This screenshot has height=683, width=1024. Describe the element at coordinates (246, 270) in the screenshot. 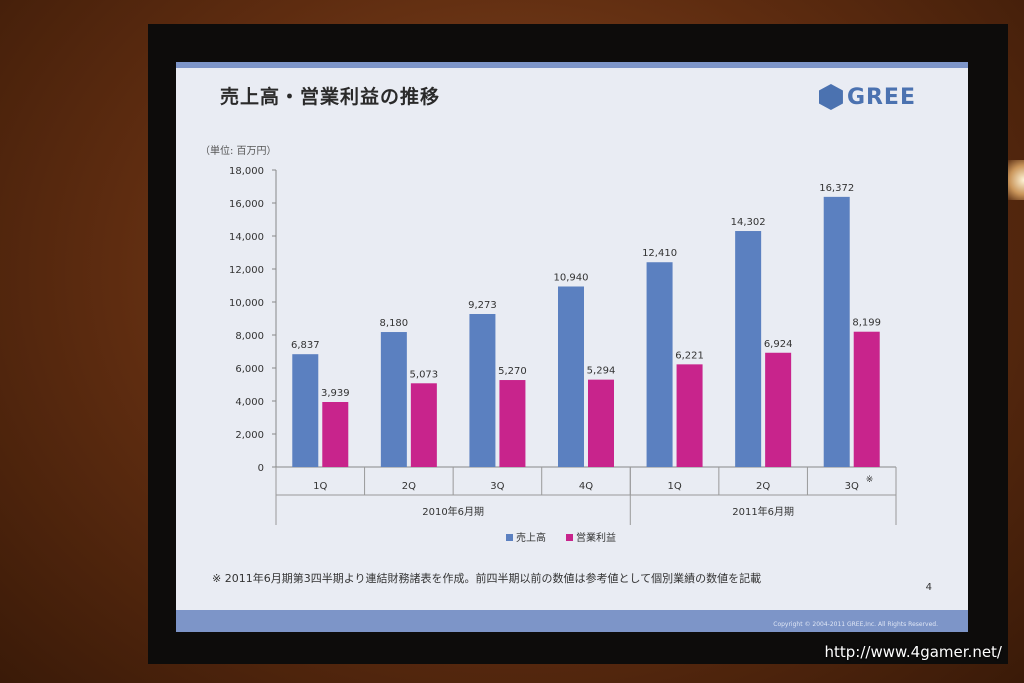

I see `y-tick-label: 12,000` at that location.